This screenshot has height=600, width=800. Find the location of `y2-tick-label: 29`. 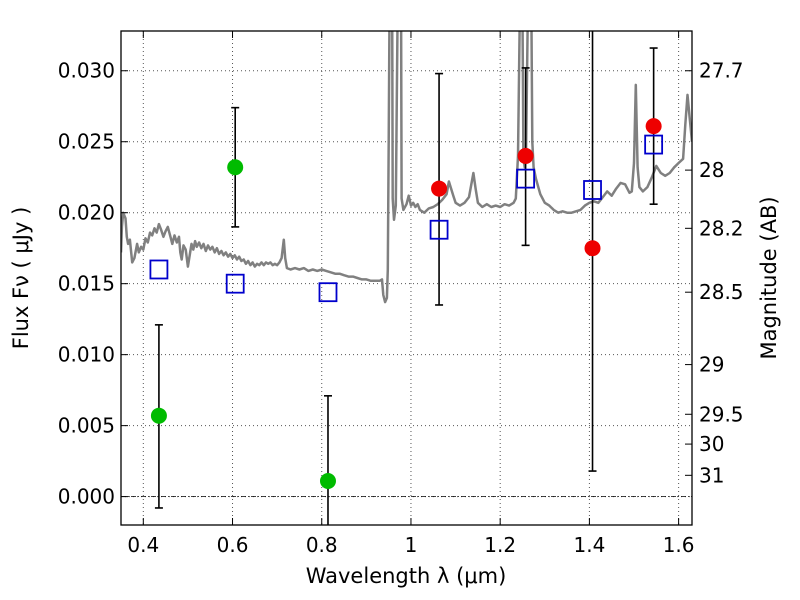

y2-tick-label: 29 is located at coordinates (711, 365).